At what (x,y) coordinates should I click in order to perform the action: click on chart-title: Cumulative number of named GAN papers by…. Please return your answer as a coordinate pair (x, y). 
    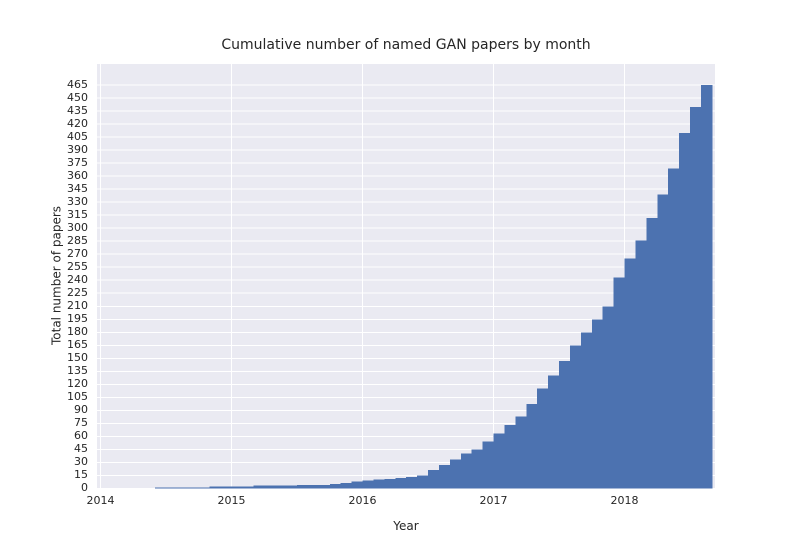
    Looking at the image, I should click on (406, 45).